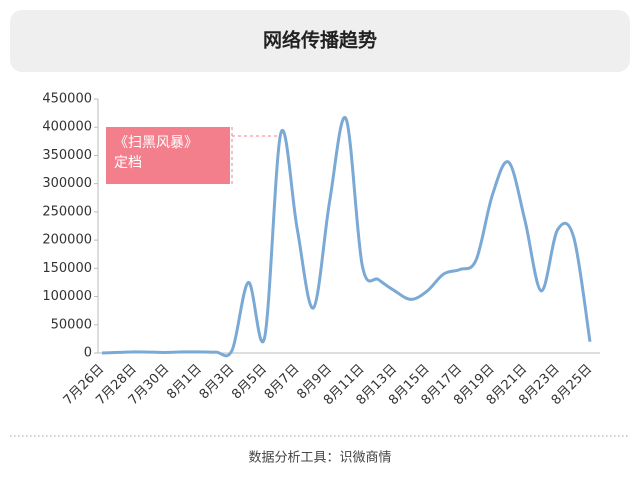 This screenshot has width=640, height=488. Describe the element at coordinates (249, 382) in the screenshot. I see `x-tick-label: 8月5日` at that location.